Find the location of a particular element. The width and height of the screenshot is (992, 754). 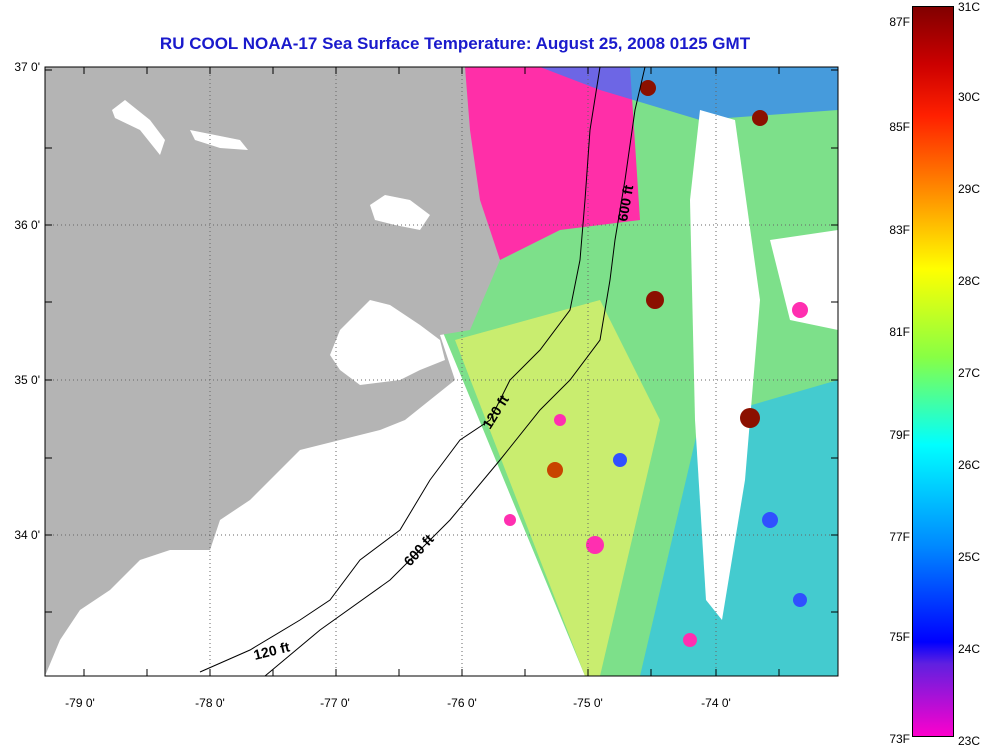

colorbar-c-label: 31C is located at coordinates (969, 7).